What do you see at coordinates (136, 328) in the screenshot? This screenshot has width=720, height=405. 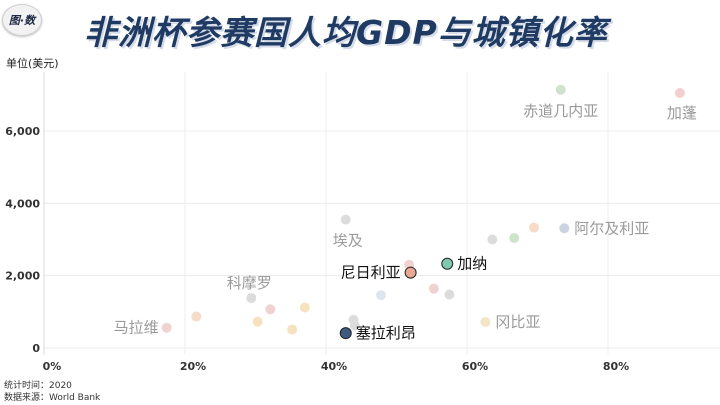 I see `point-label: 马拉维` at bounding box center [136, 328].